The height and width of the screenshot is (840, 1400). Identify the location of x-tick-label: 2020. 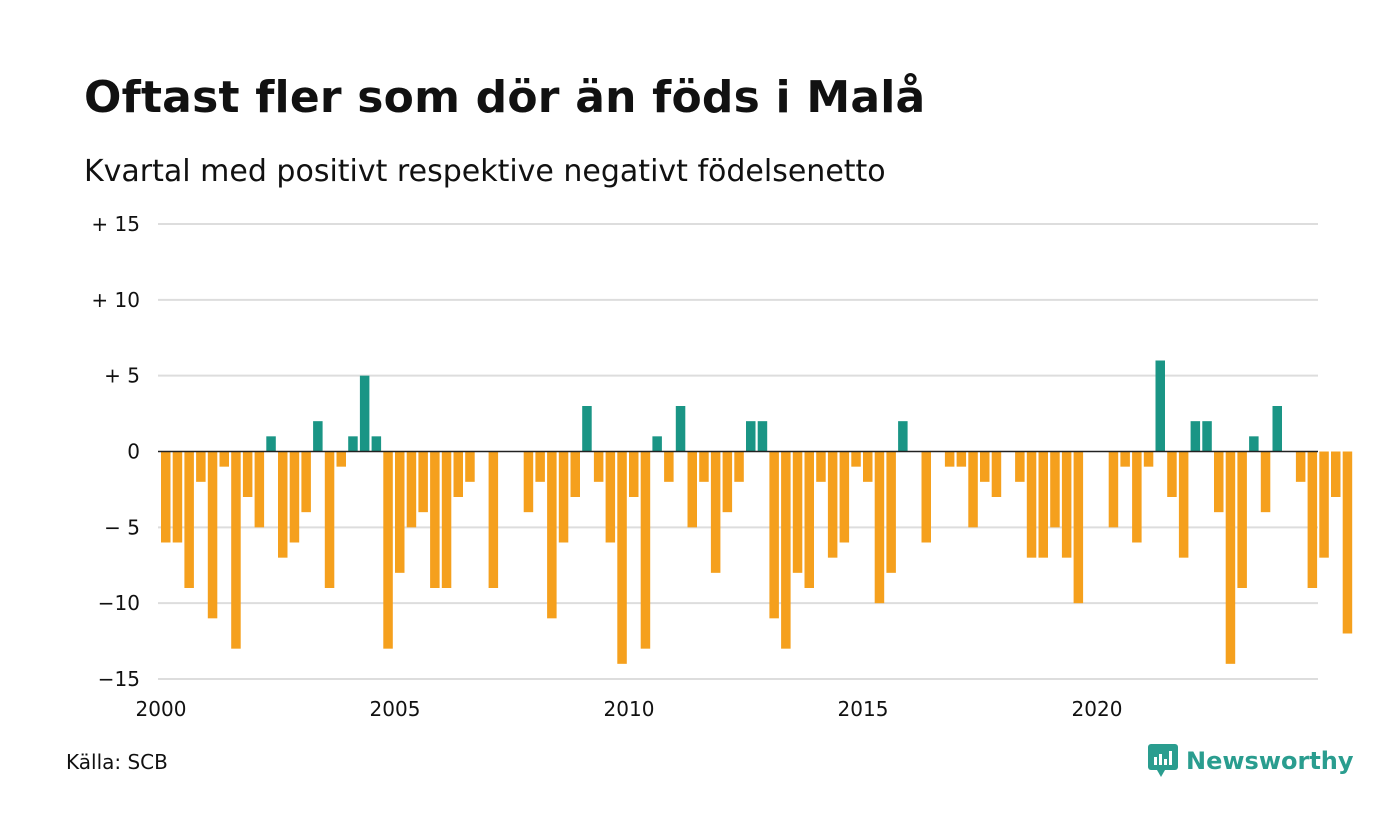
(1097, 709).